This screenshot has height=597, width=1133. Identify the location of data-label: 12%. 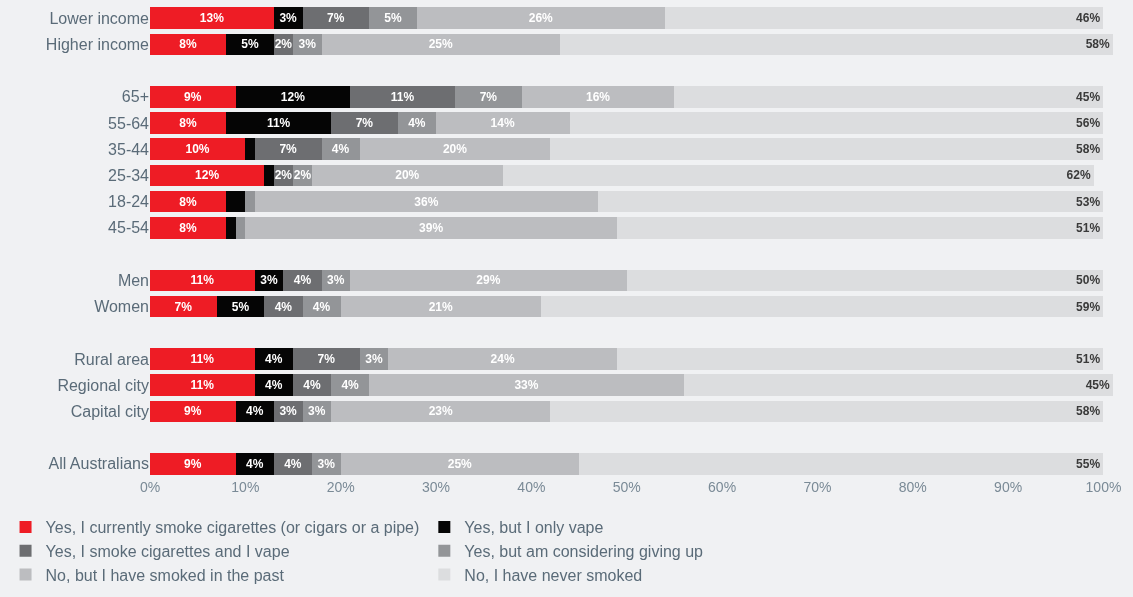
(207, 175).